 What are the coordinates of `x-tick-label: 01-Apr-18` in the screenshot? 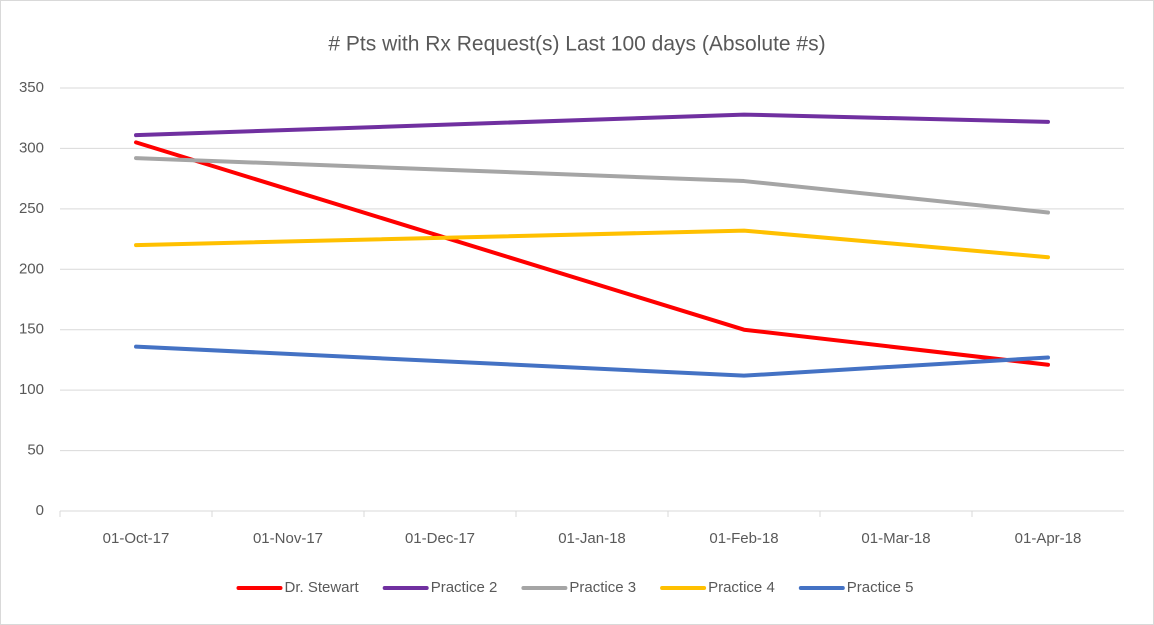 It's located at (1048, 538).